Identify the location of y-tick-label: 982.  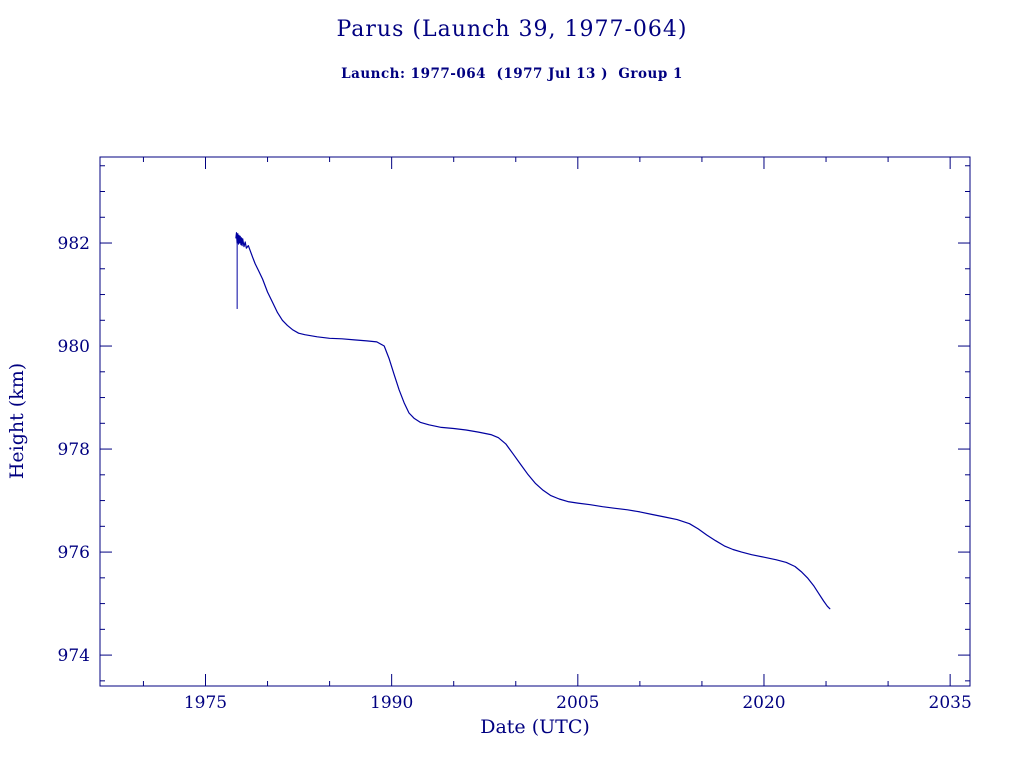
(74, 244).